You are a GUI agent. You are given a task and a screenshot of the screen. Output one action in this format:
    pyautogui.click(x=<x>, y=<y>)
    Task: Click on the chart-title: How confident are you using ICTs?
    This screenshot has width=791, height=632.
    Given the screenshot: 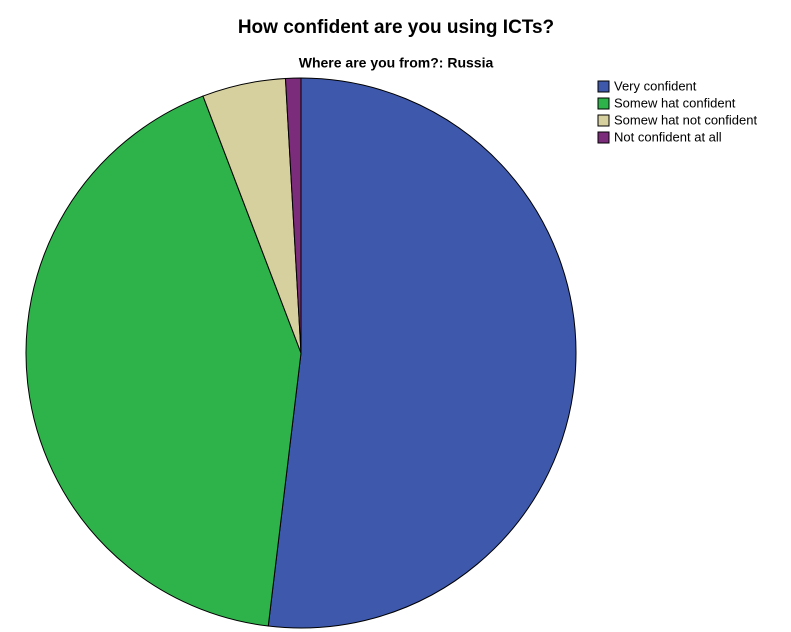 What is the action you would take?
    pyautogui.click(x=396, y=27)
    